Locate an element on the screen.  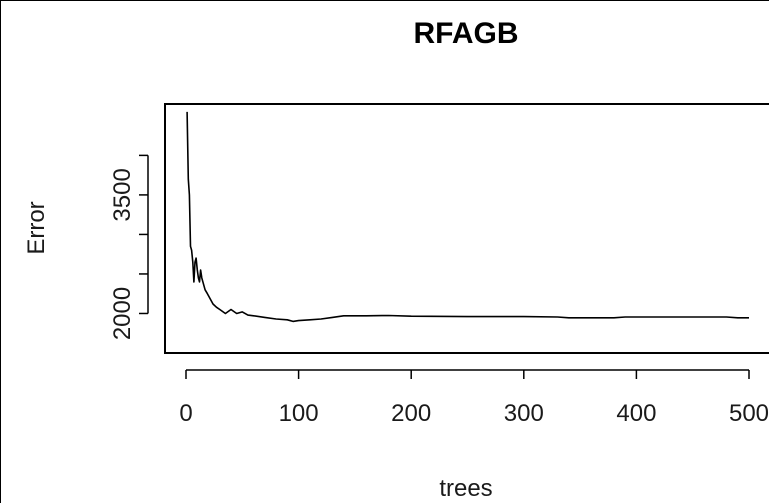
chart-title: RFAGB is located at coordinates (466, 33).